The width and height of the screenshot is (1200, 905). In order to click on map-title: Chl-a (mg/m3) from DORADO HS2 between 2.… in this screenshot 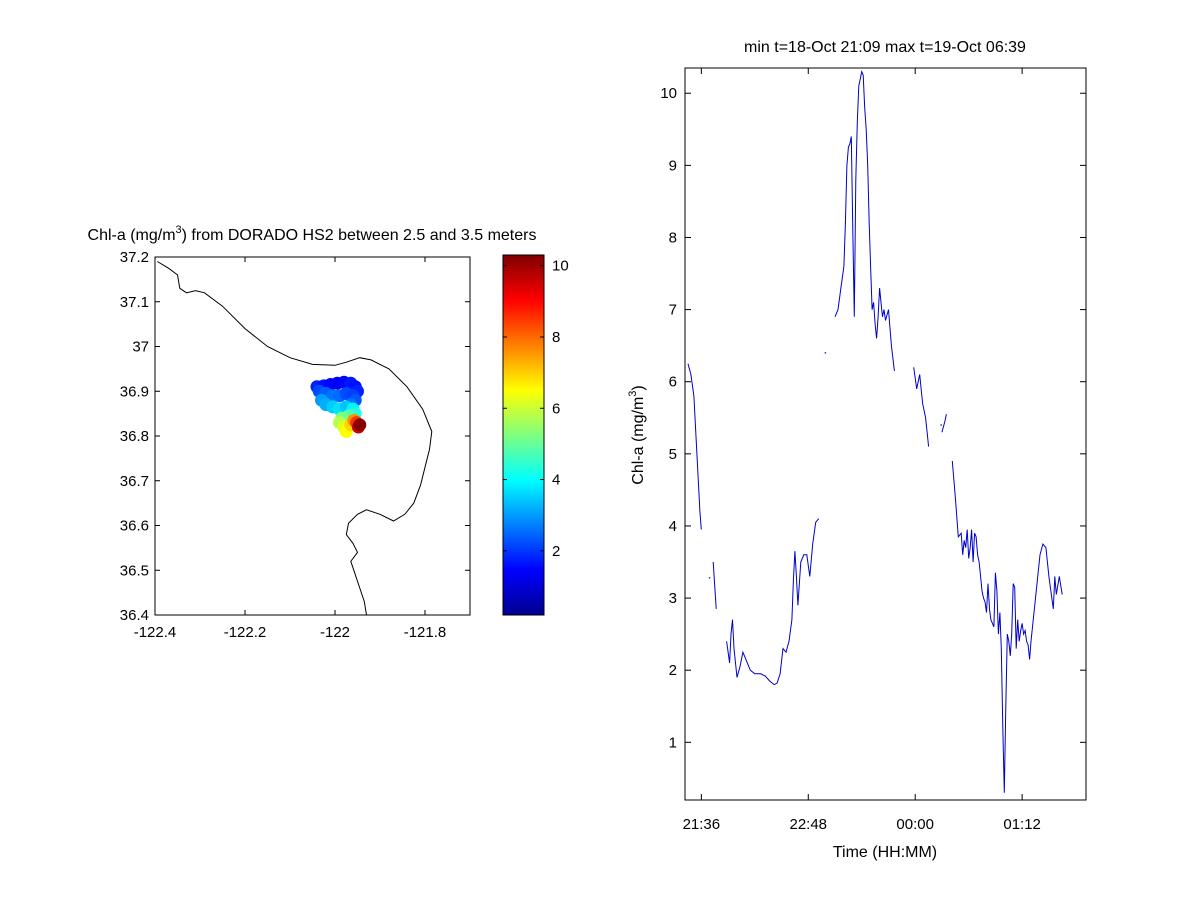, I will do `click(312, 234)`.